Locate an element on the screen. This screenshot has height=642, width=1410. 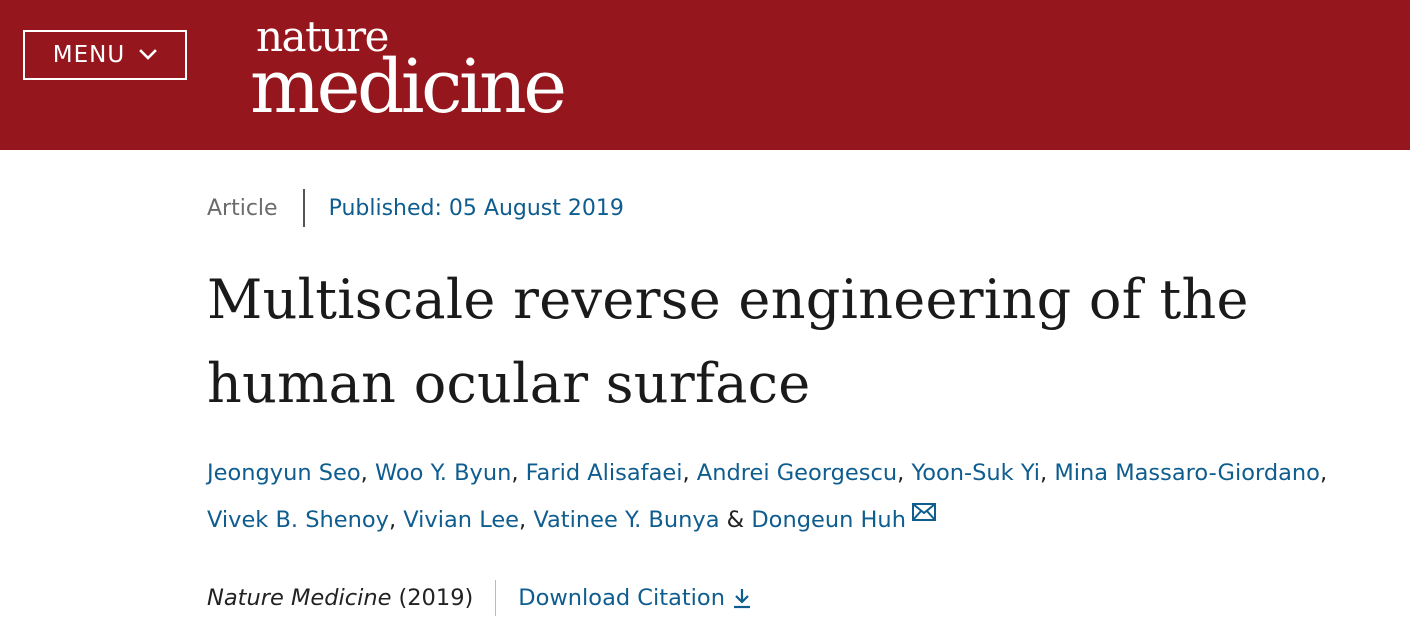
author-link: Woo Y. Byun is located at coordinates (443, 473).